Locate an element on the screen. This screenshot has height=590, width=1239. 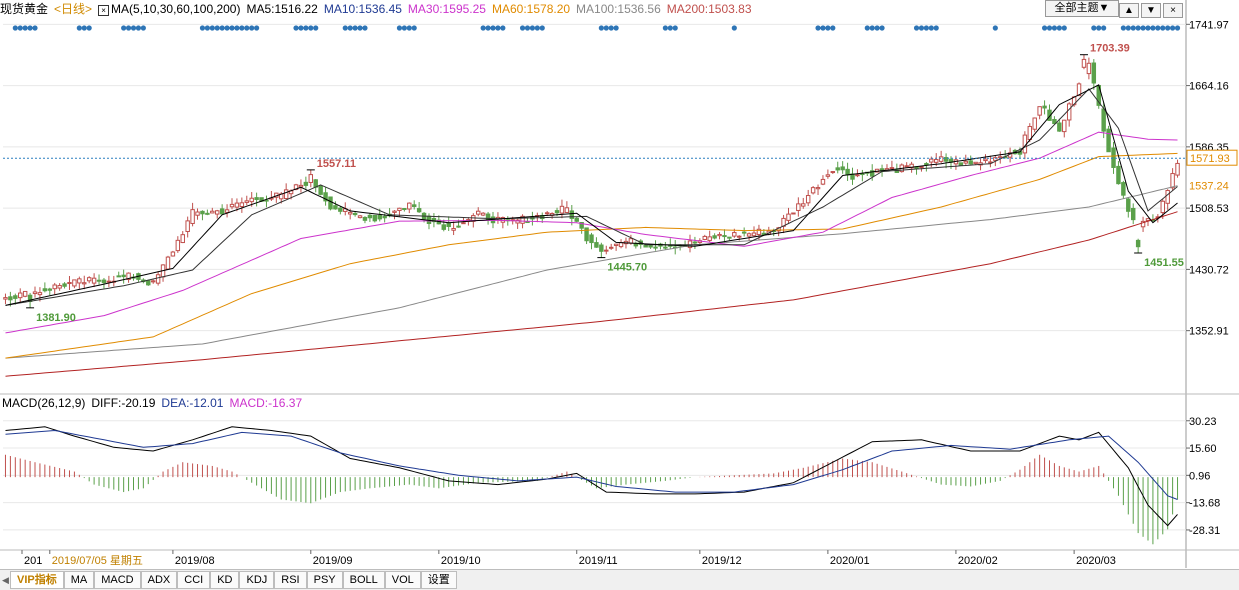
tab-ma: MA is located at coordinates (79, 580).